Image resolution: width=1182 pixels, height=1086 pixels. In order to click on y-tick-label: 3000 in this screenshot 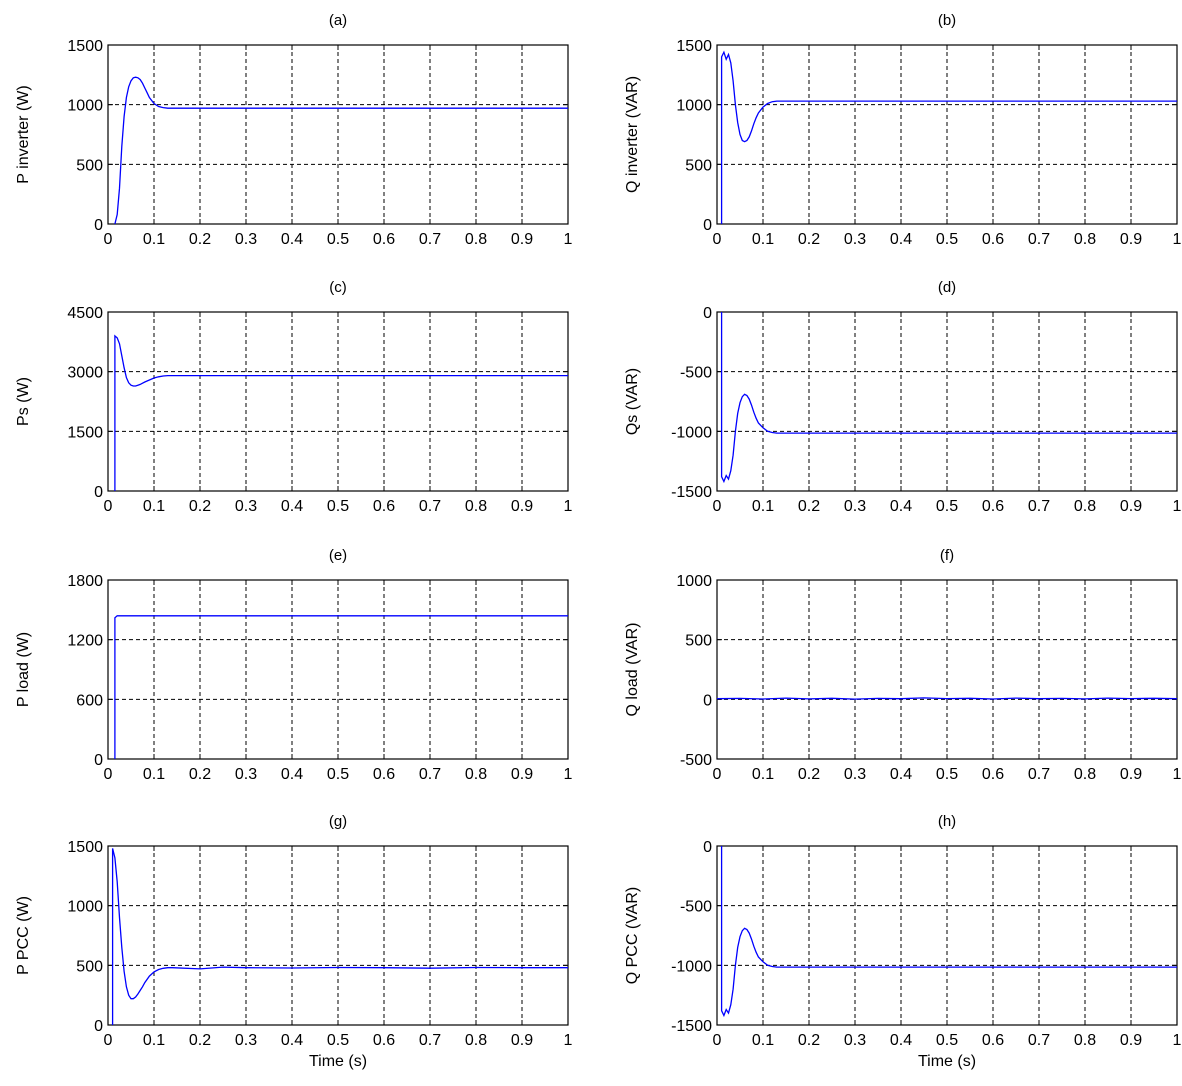, I will do `click(85, 373)`.